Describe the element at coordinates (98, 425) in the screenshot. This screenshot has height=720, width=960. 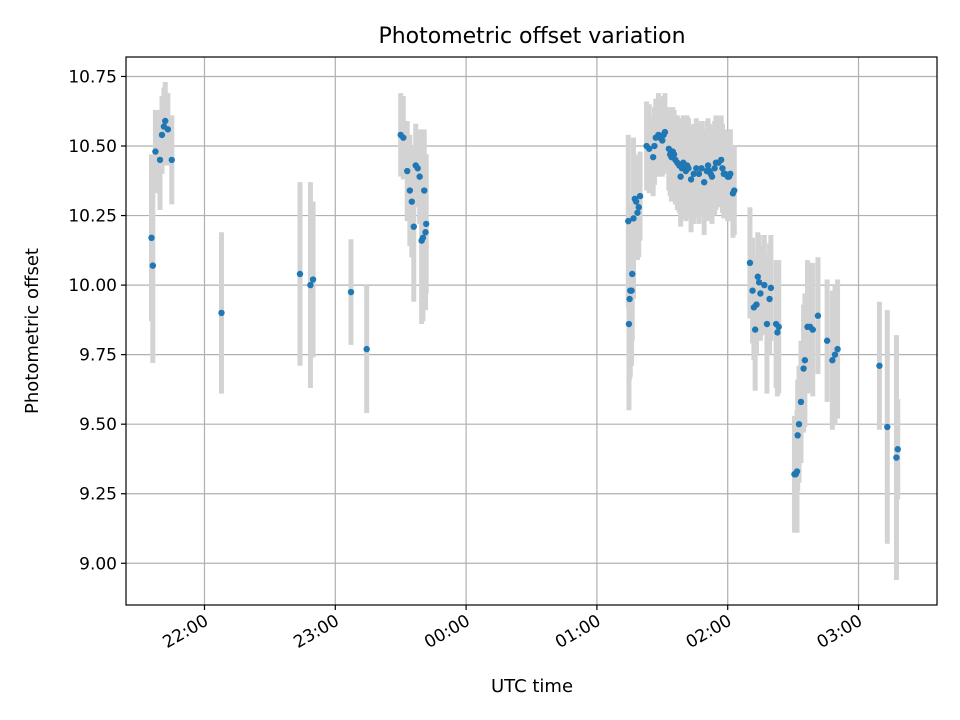
I see `y-tick-label: 9.50` at that location.